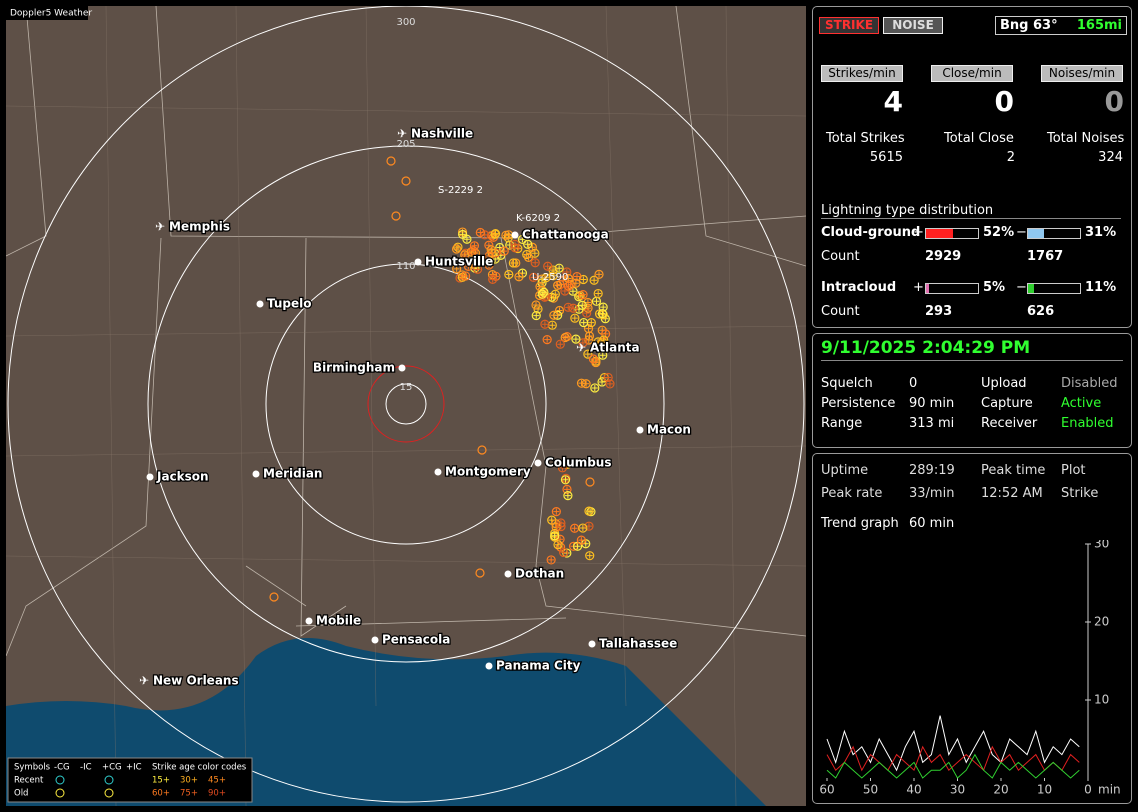 The image size is (1138, 812). I want to click on total-label: Total Noises, so click(1086, 138).